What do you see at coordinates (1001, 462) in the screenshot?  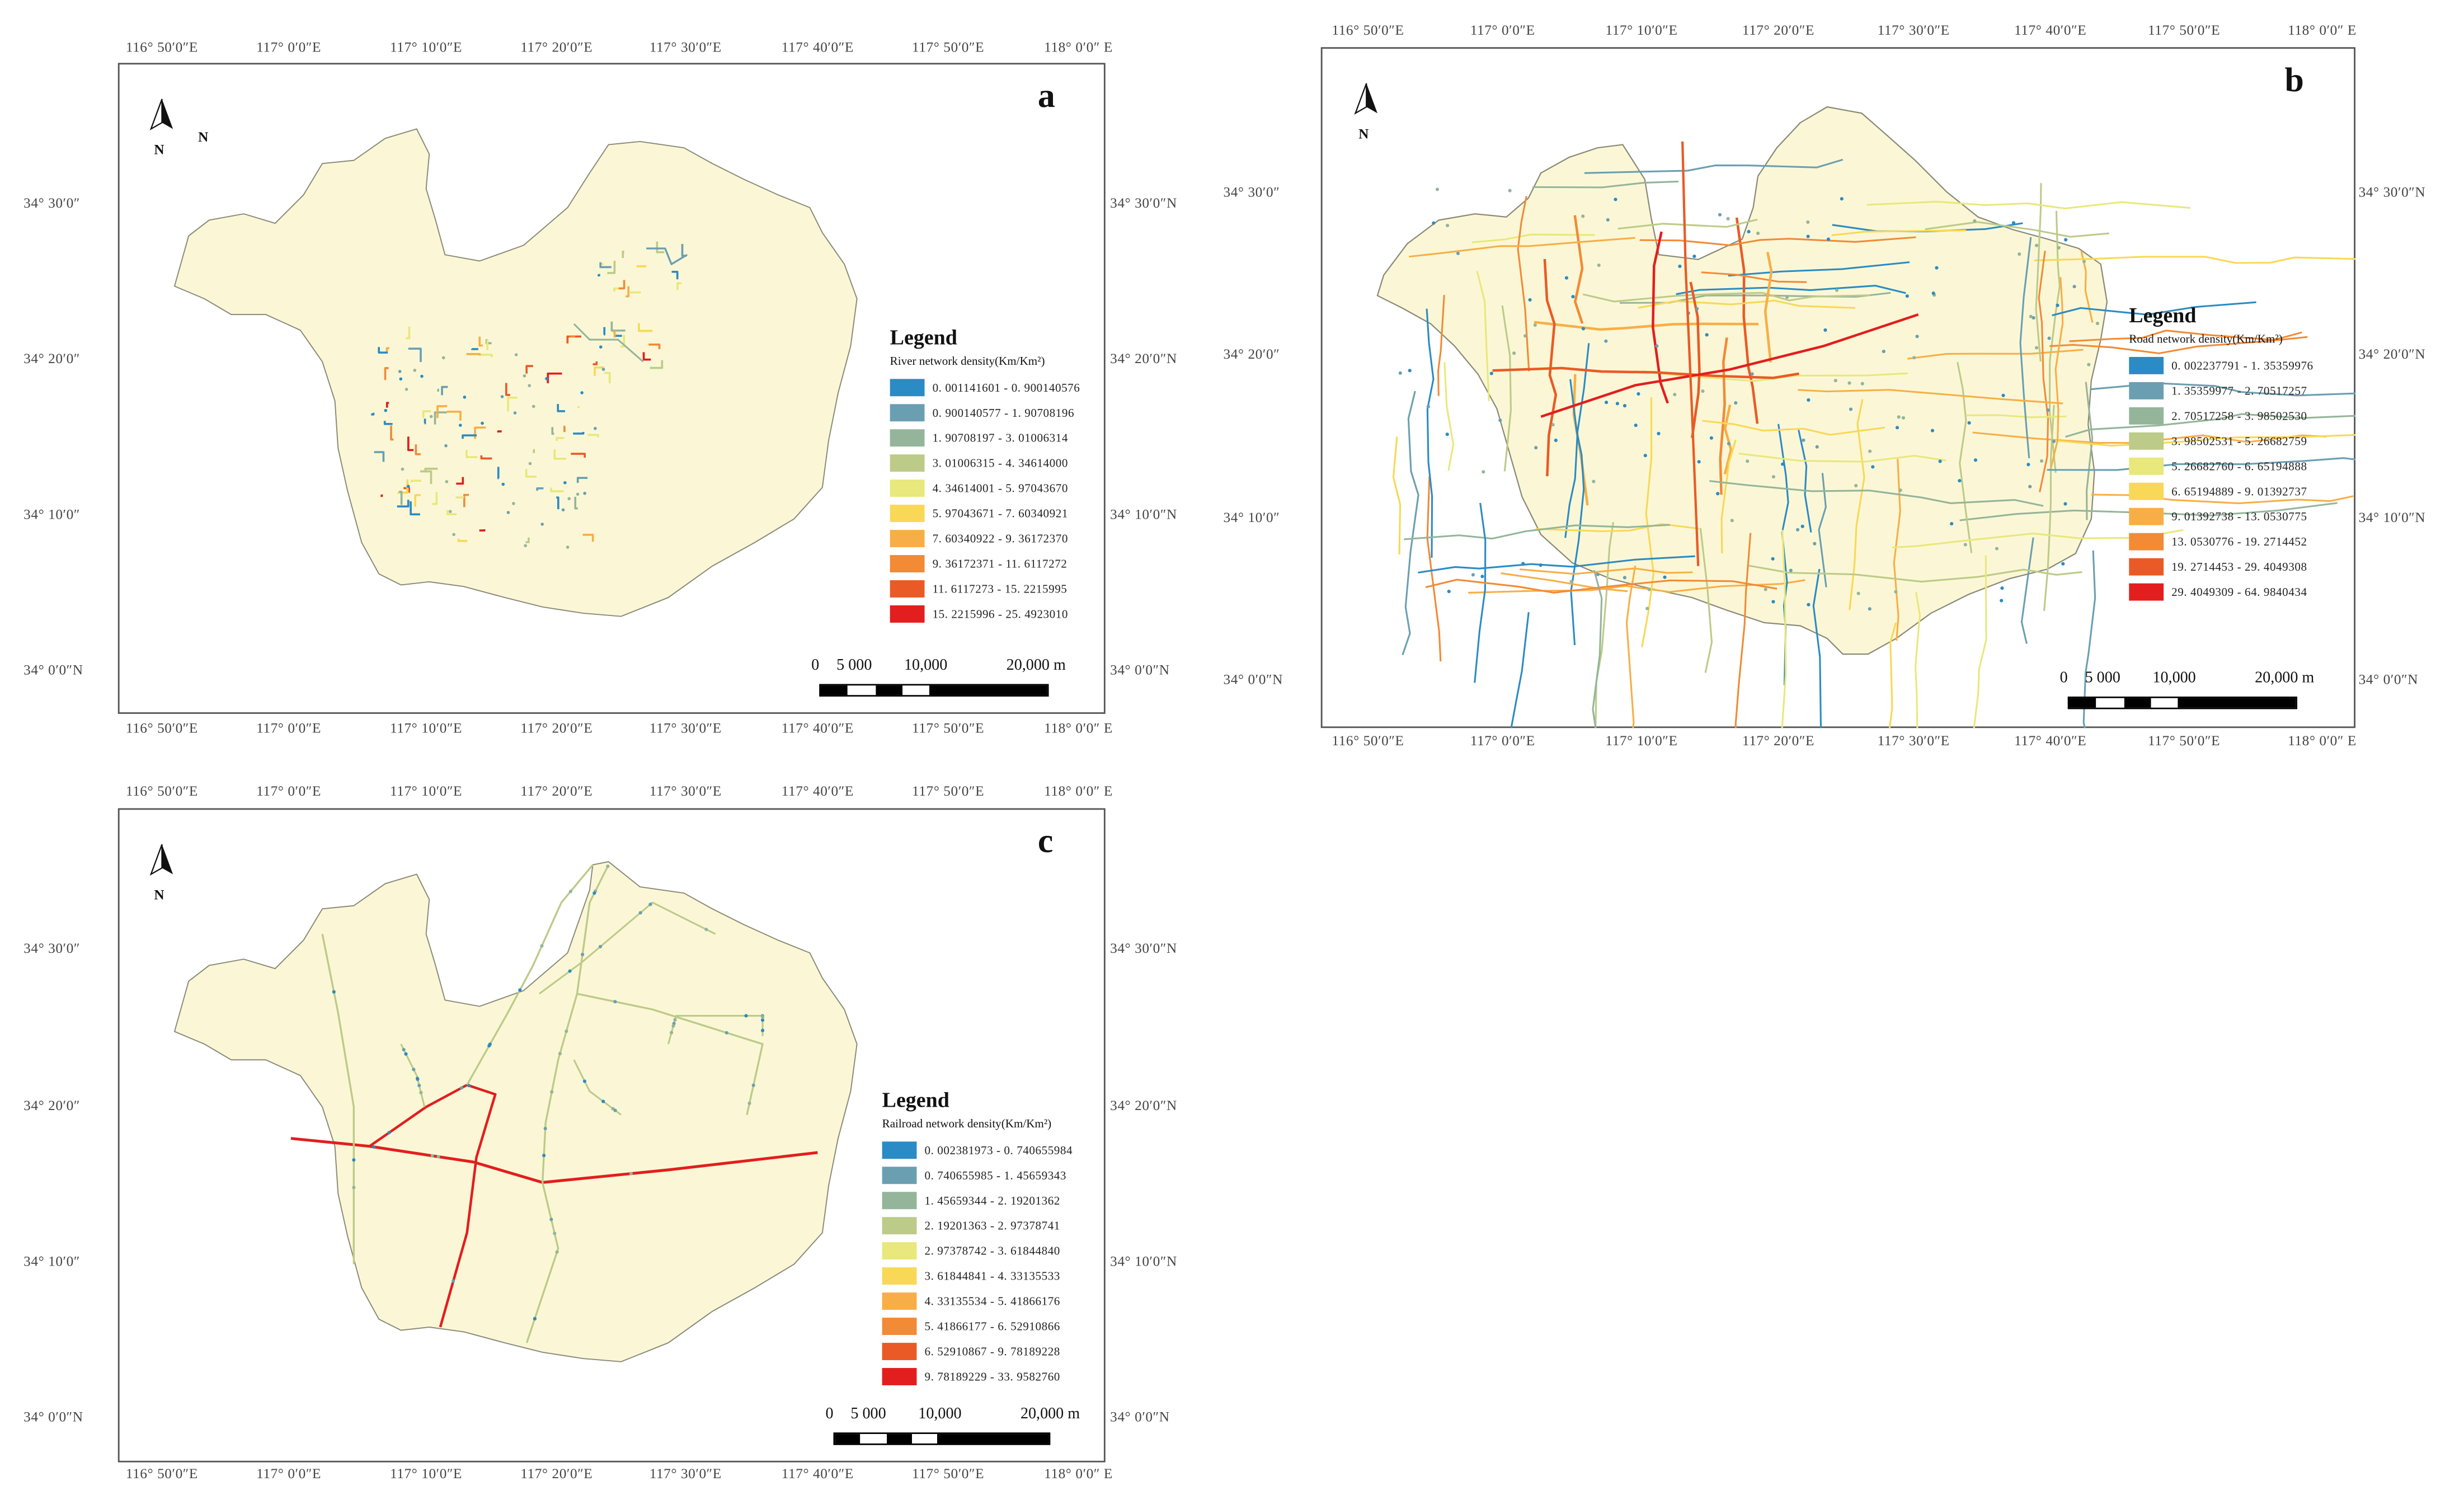 I see `legend-label: 3. 01006315 - 4. 34614000` at bounding box center [1001, 462].